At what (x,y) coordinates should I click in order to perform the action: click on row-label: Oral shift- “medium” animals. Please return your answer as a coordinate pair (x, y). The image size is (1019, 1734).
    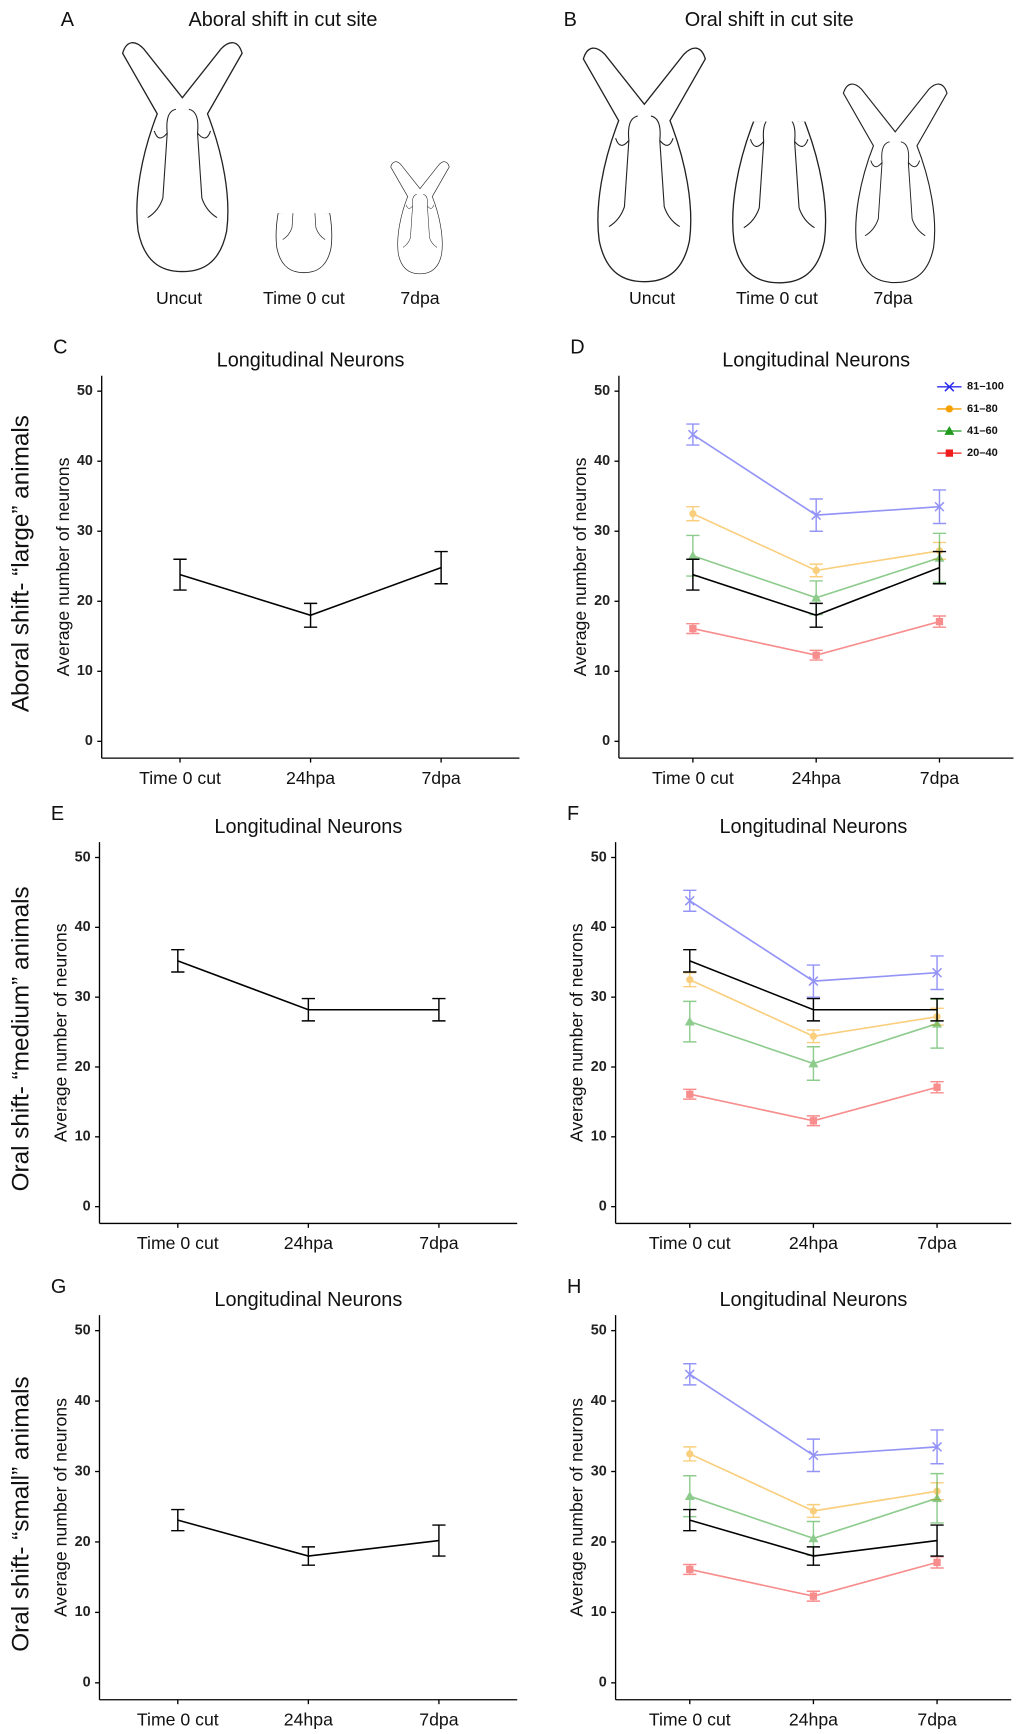
    Looking at the image, I should click on (21, 1038).